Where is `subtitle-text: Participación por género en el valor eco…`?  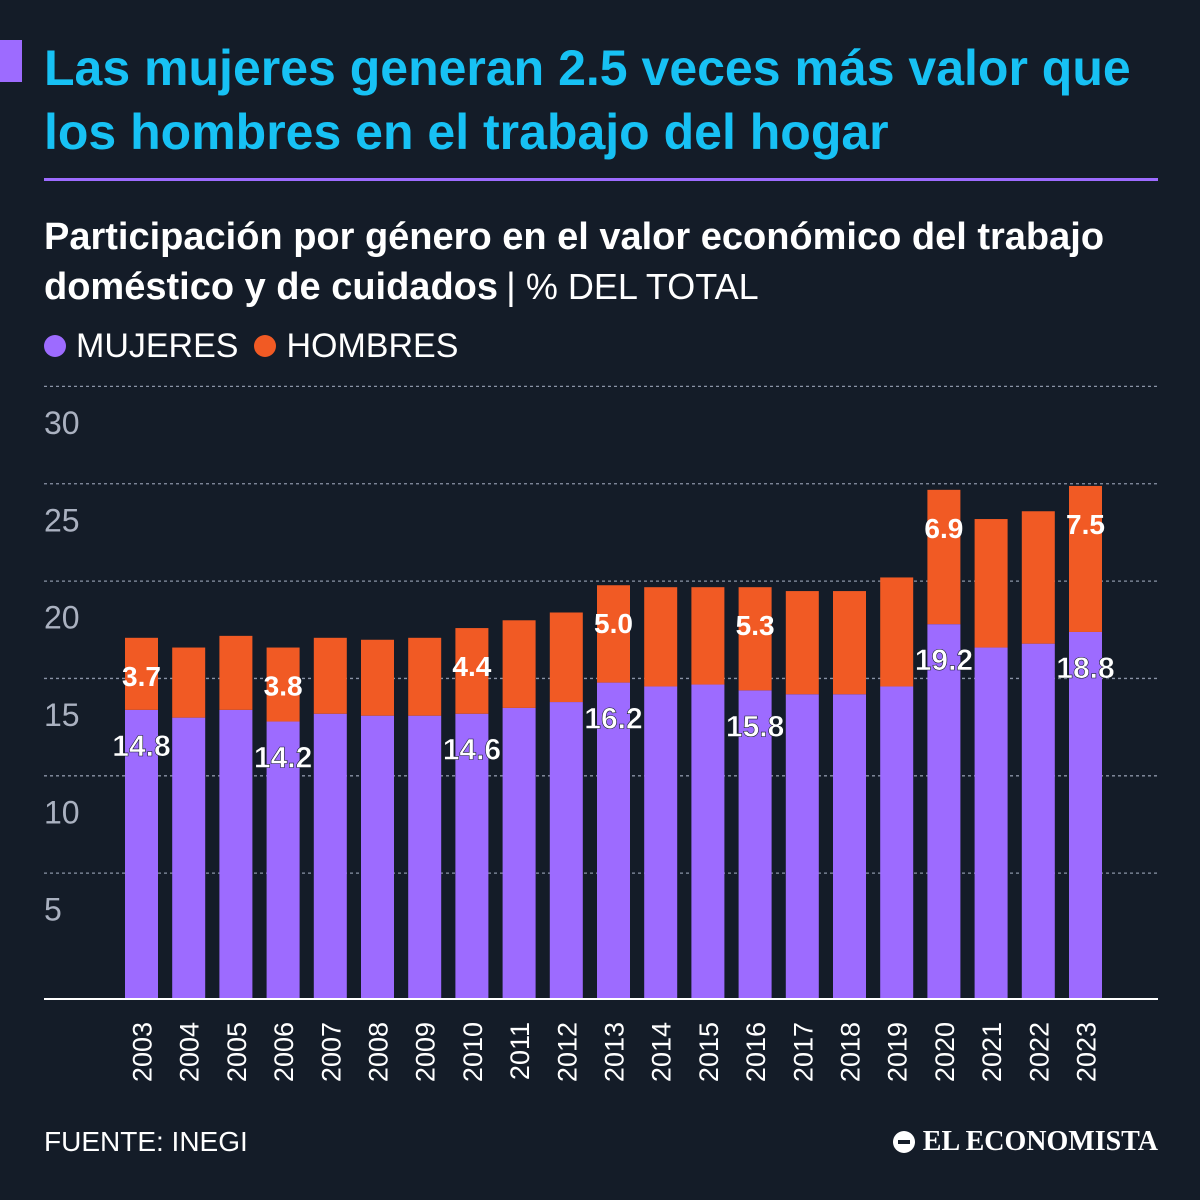
subtitle-text: Participación por género en el valor eco… is located at coordinates (574, 262).